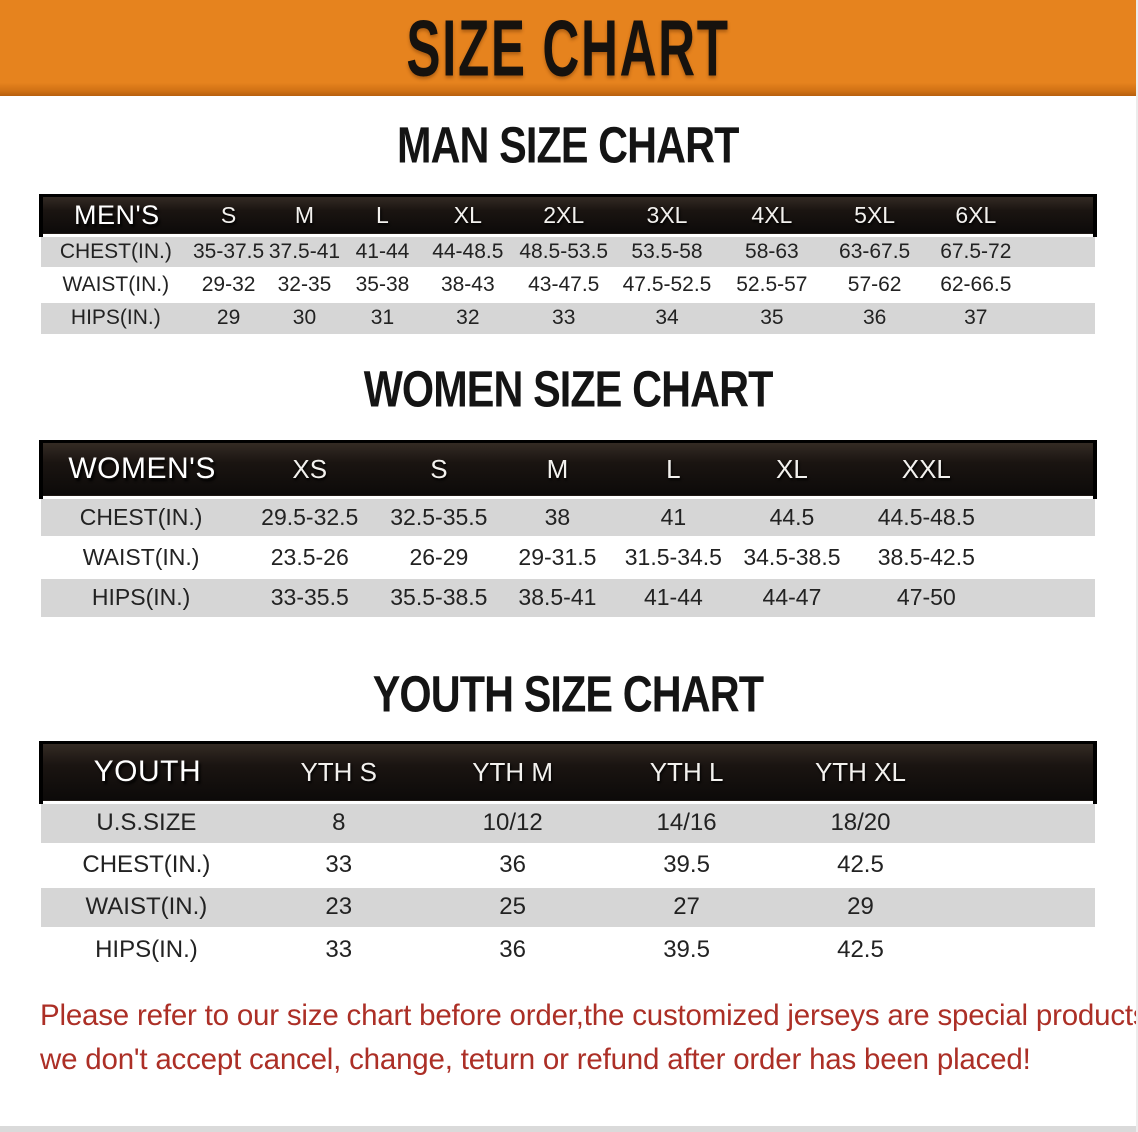  I want to click on size-value-cell: 58-63, so click(772, 251).